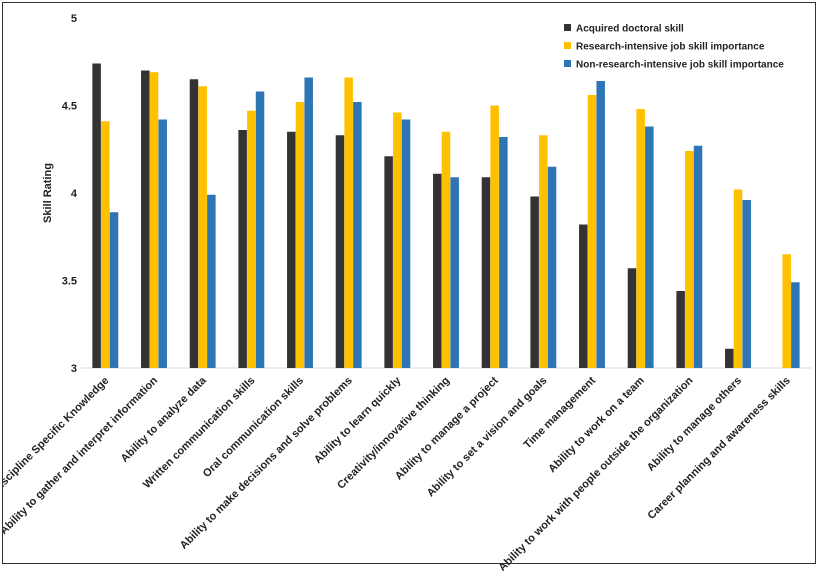  Describe the element at coordinates (630, 29) in the screenshot. I see `legend-label: Acquired doctoral skill` at that location.